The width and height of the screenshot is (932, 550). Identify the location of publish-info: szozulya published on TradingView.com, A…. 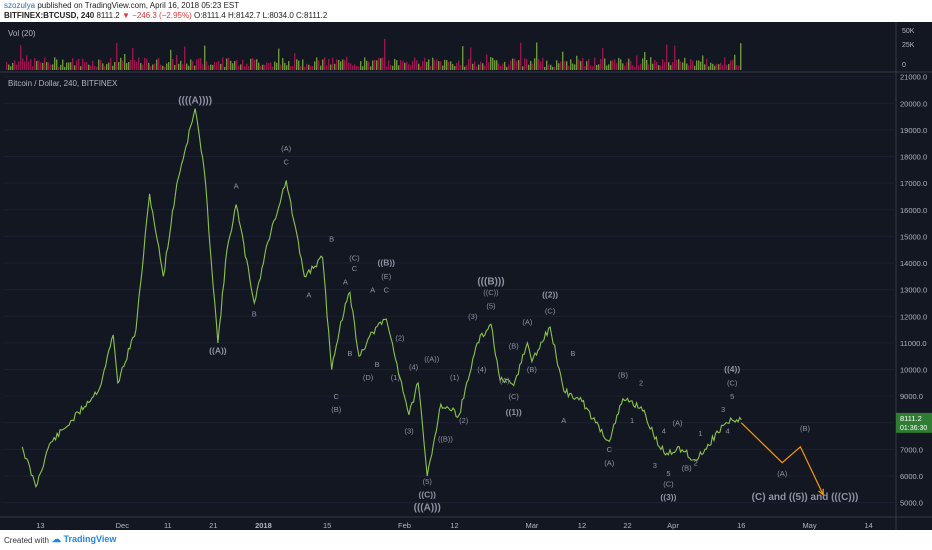
(121, 5).